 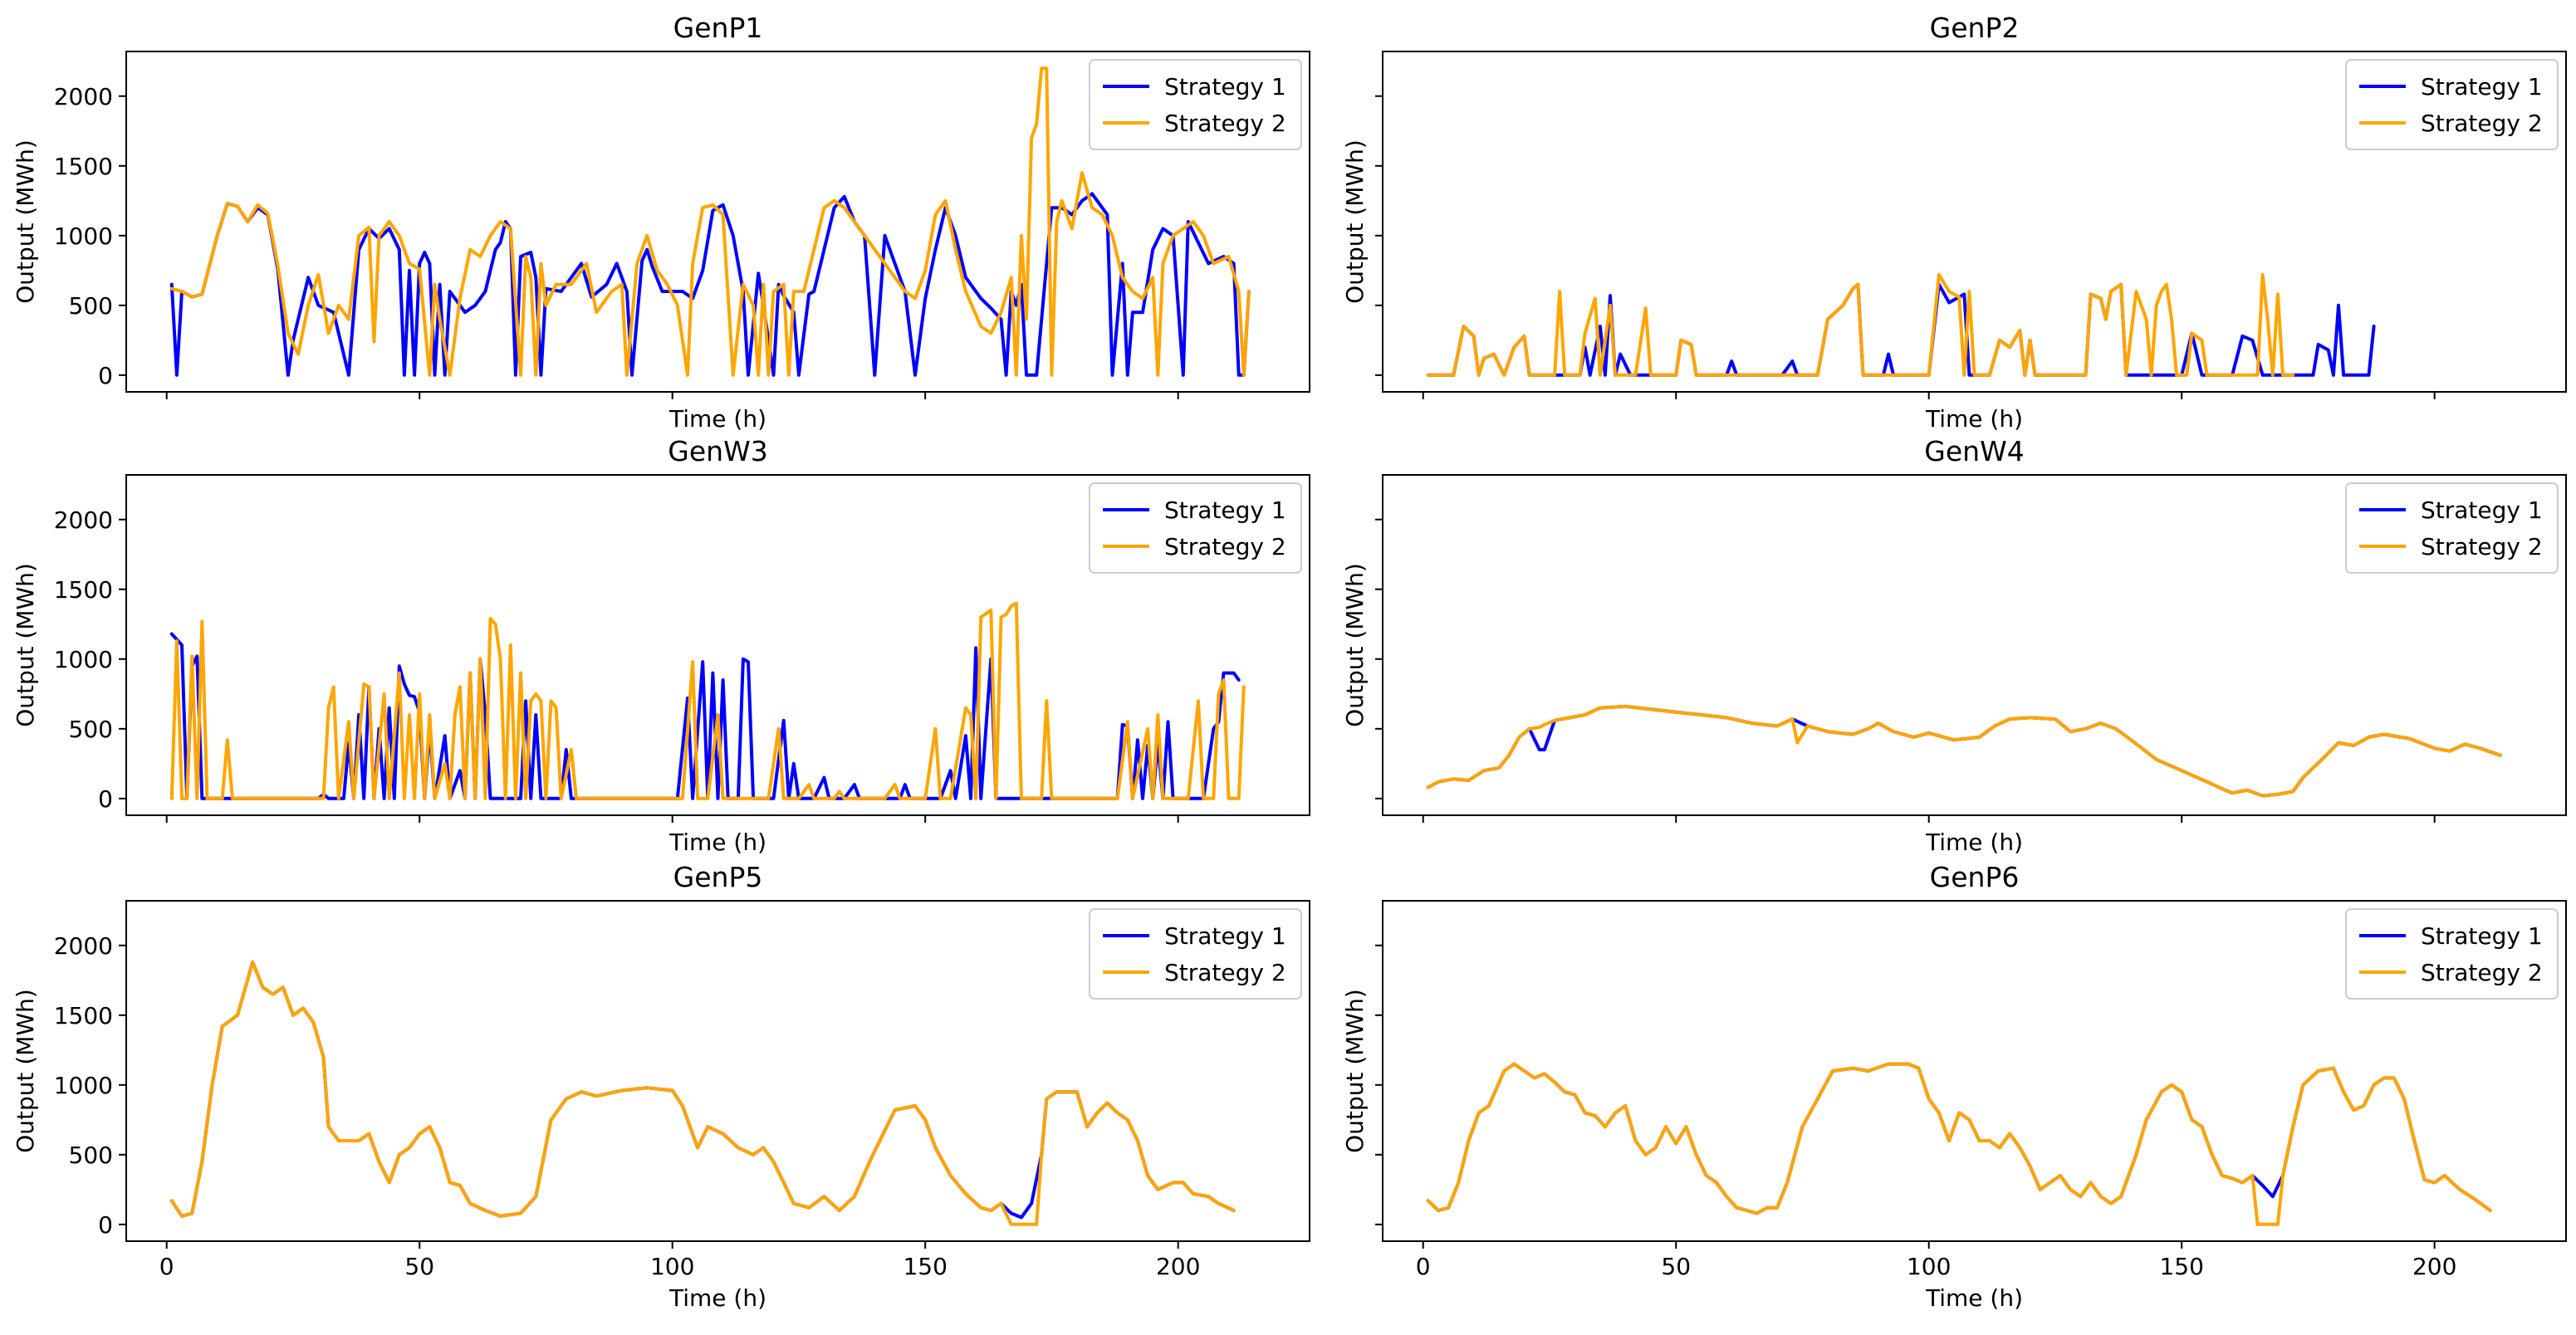 I want to click on subplot-title: GenP2, so click(x=1975, y=28).